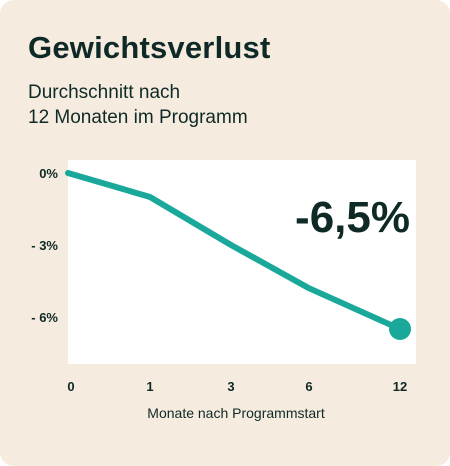 This screenshot has width=450, height=466. I want to click on x-tick-label: 3, so click(230, 386).